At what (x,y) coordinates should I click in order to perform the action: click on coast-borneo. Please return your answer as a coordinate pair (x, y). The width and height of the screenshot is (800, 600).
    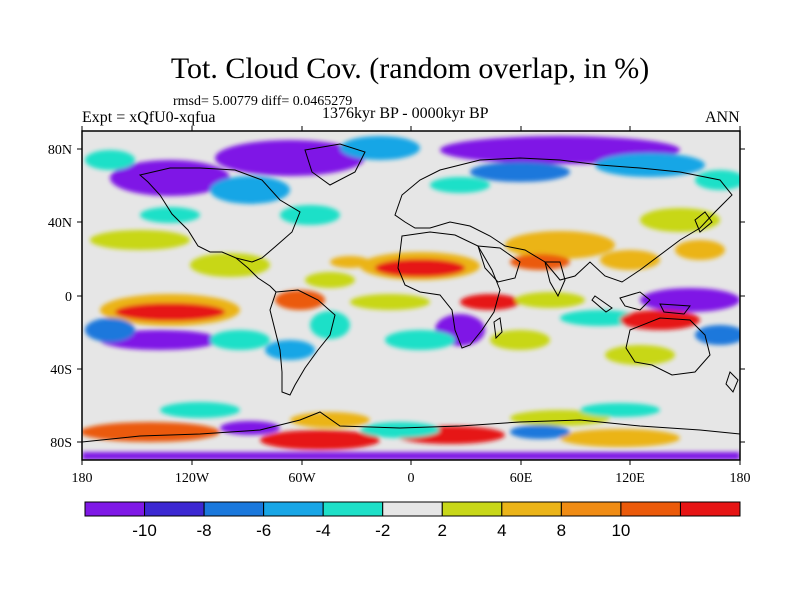
    Looking at the image, I should click on (635, 301).